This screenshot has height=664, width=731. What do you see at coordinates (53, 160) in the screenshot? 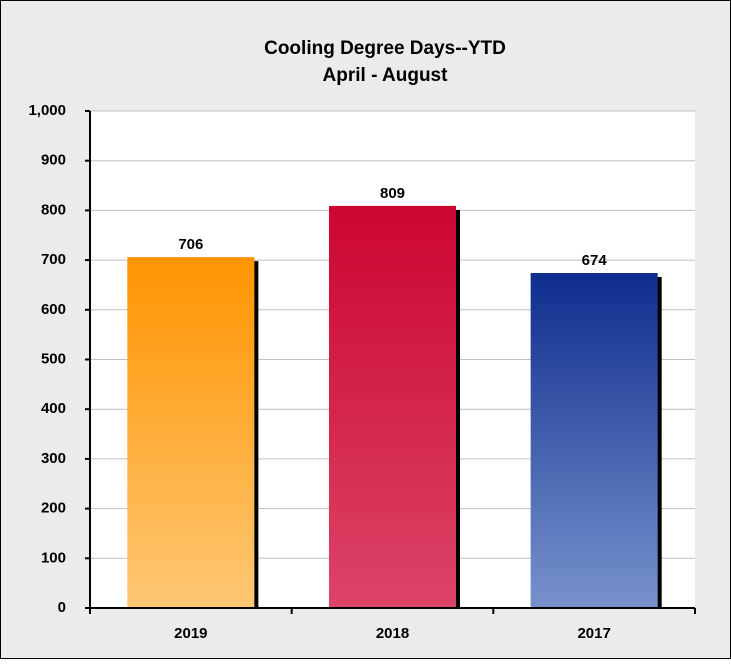
I see `y-tick-label: 900` at bounding box center [53, 160].